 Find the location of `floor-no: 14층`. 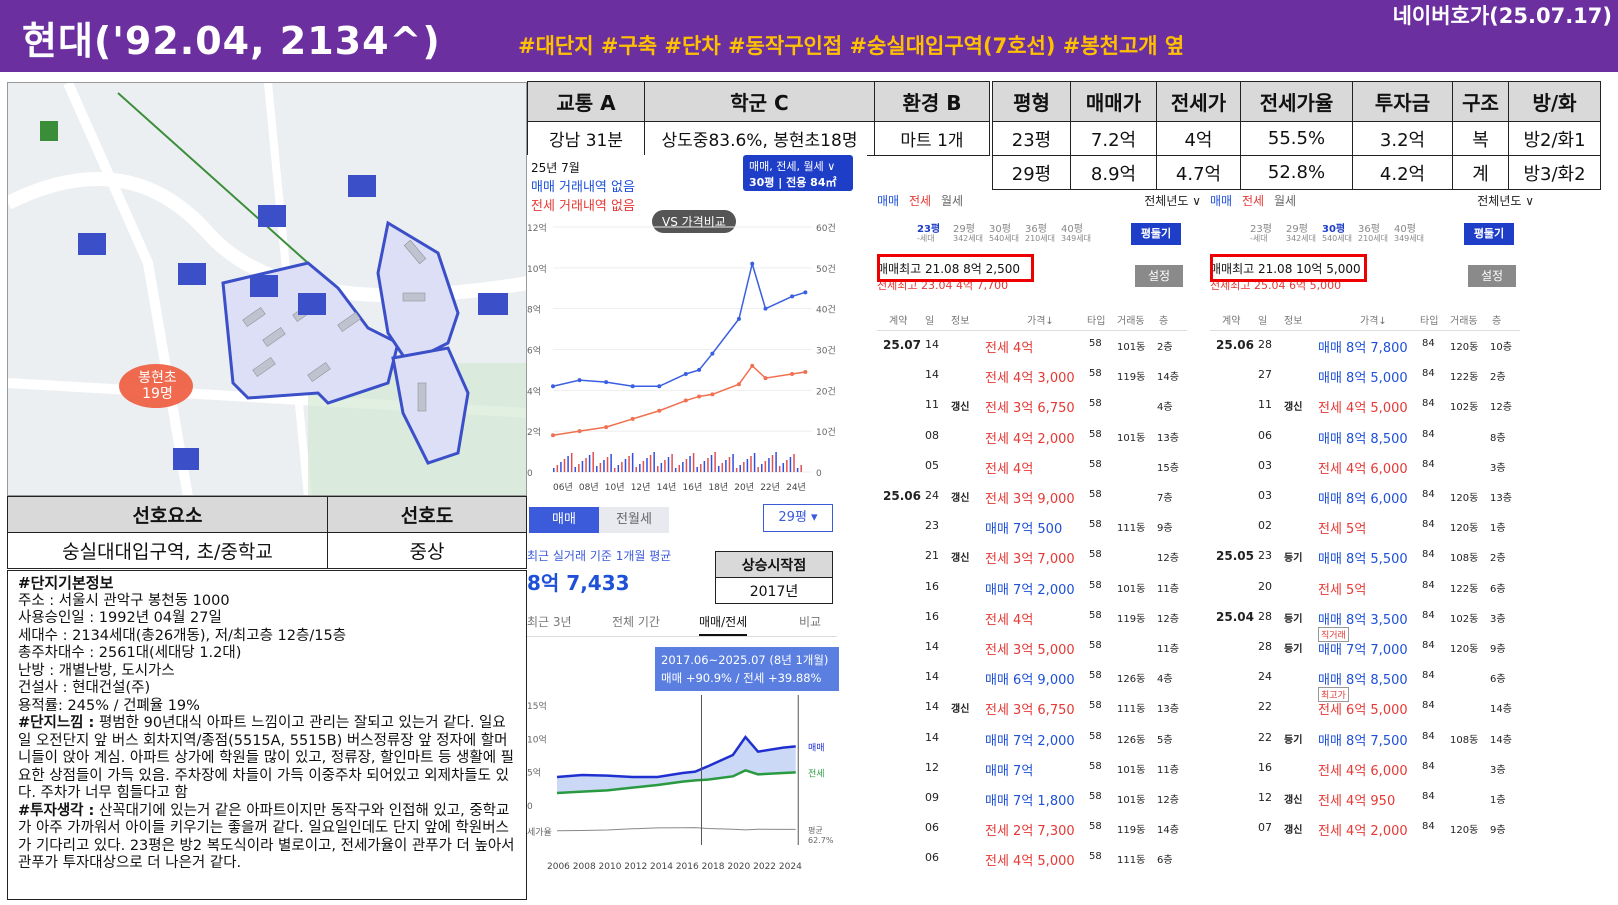

floor-no: 14층 is located at coordinates (1168, 831).